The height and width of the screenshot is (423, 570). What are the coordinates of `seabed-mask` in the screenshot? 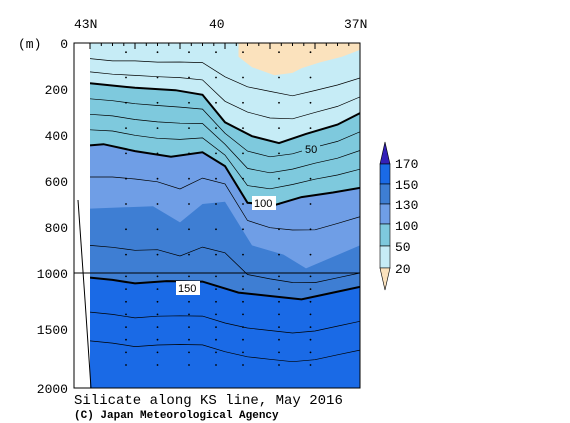 It's located at (82, 215).